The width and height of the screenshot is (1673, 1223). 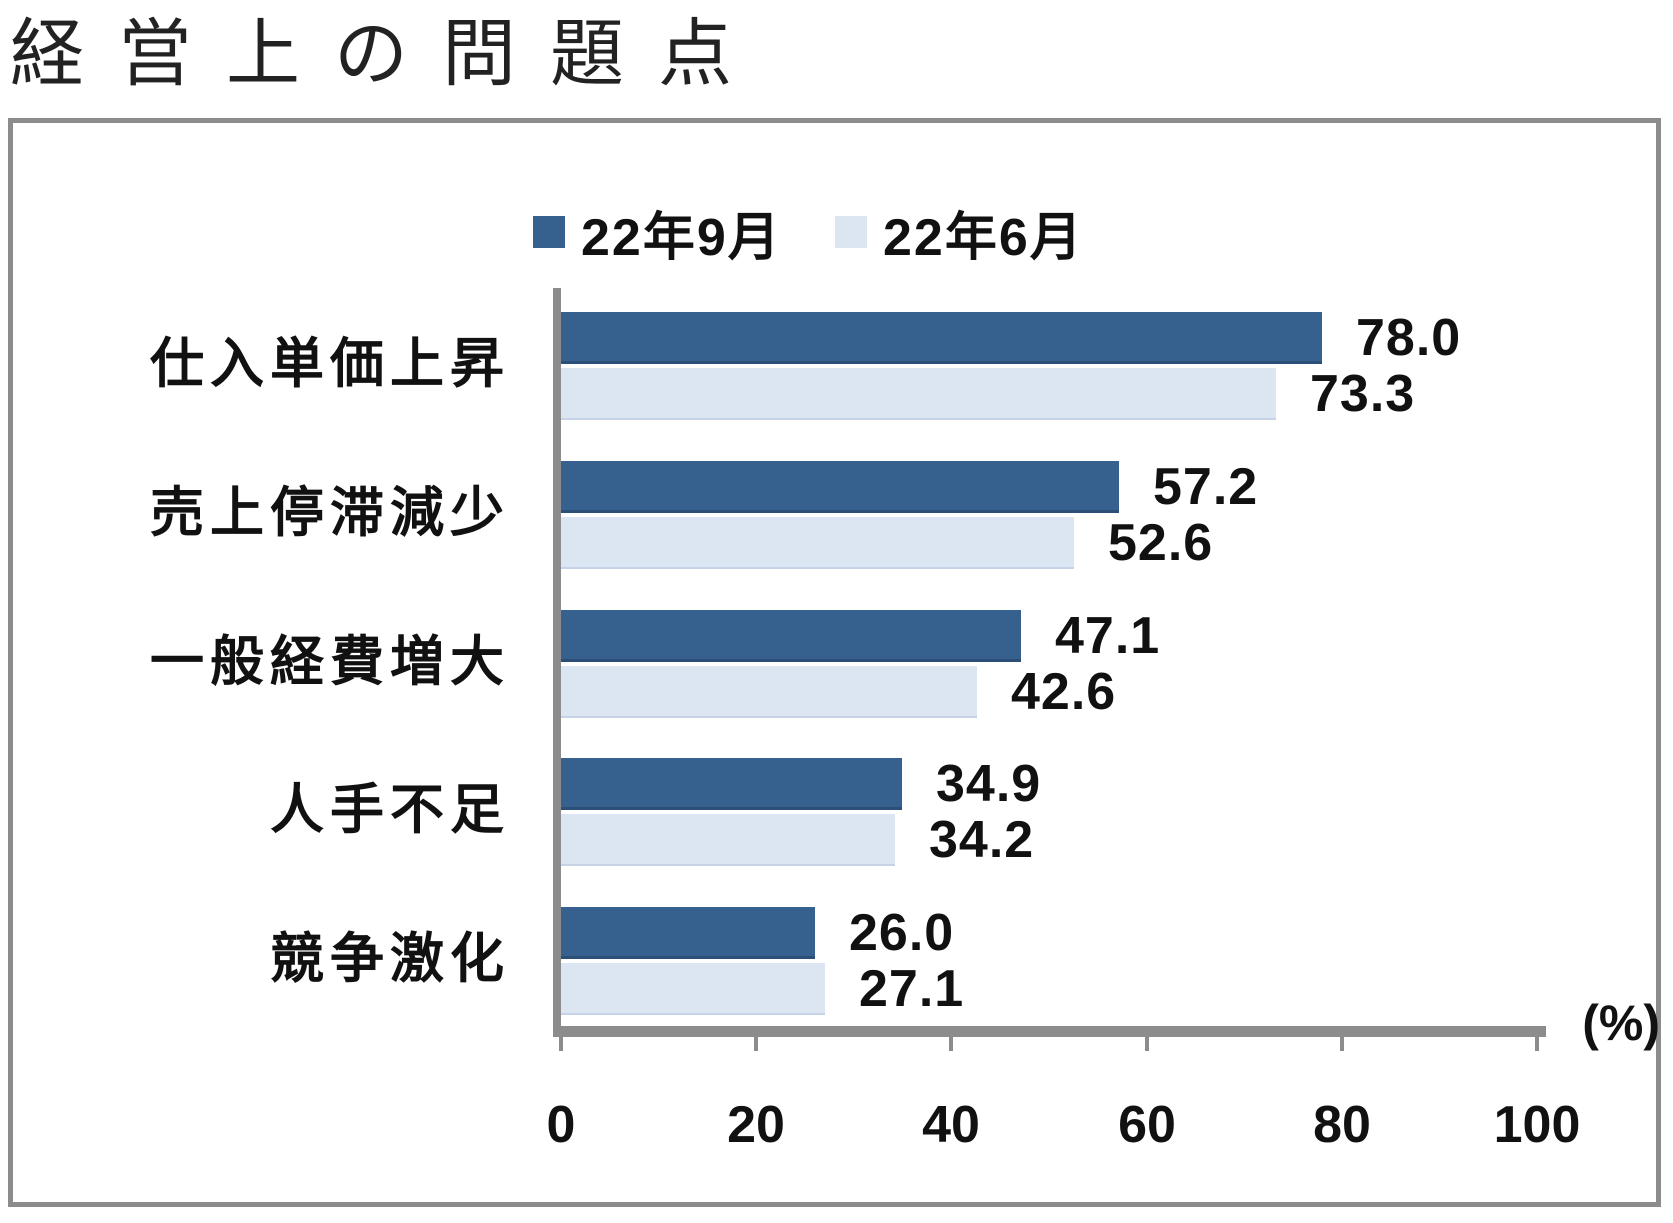 What do you see at coordinates (989, 784) in the screenshot?
I see `value-label-sep22: 34.9` at bounding box center [989, 784].